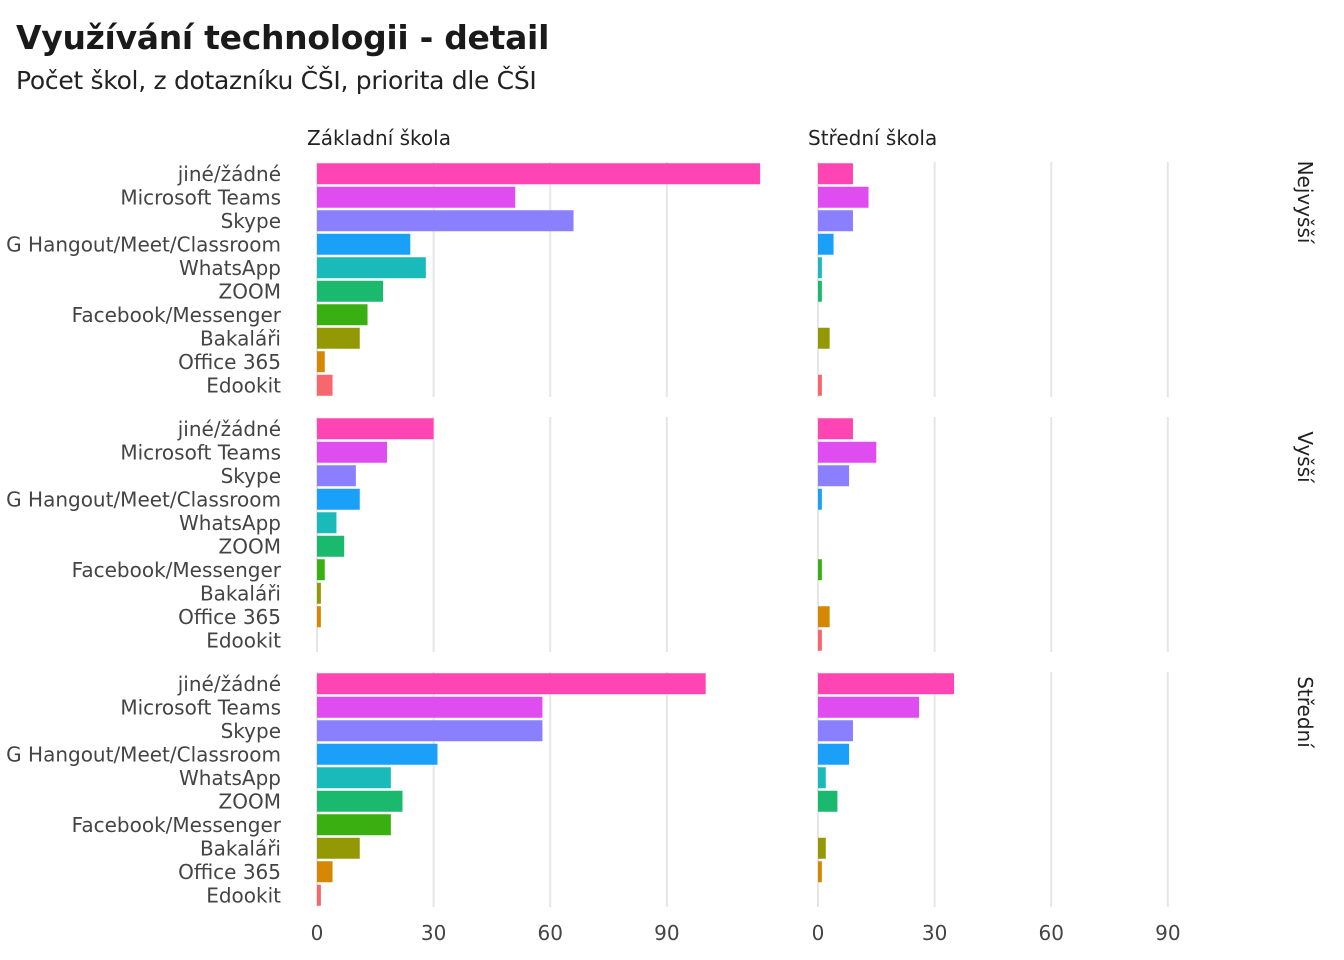 The width and height of the screenshot is (1344, 960). What do you see at coordinates (1305, 712) in the screenshot?
I see `row-strip-stredni: Střední` at bounding box center [1305, 712].